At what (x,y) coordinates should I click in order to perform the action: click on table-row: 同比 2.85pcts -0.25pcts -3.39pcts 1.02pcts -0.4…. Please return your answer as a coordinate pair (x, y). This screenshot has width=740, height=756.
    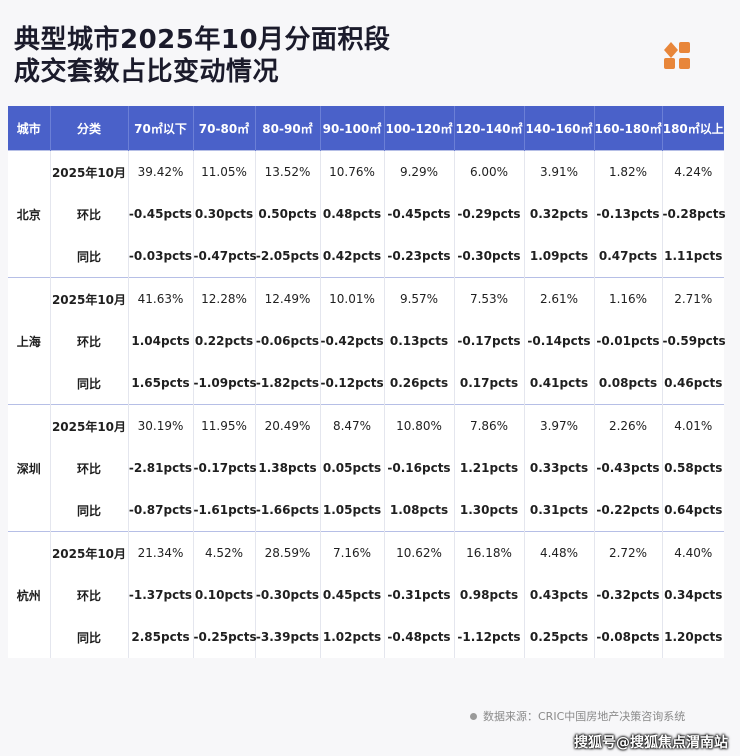
    Looking at the image, I should click on (366, 637).